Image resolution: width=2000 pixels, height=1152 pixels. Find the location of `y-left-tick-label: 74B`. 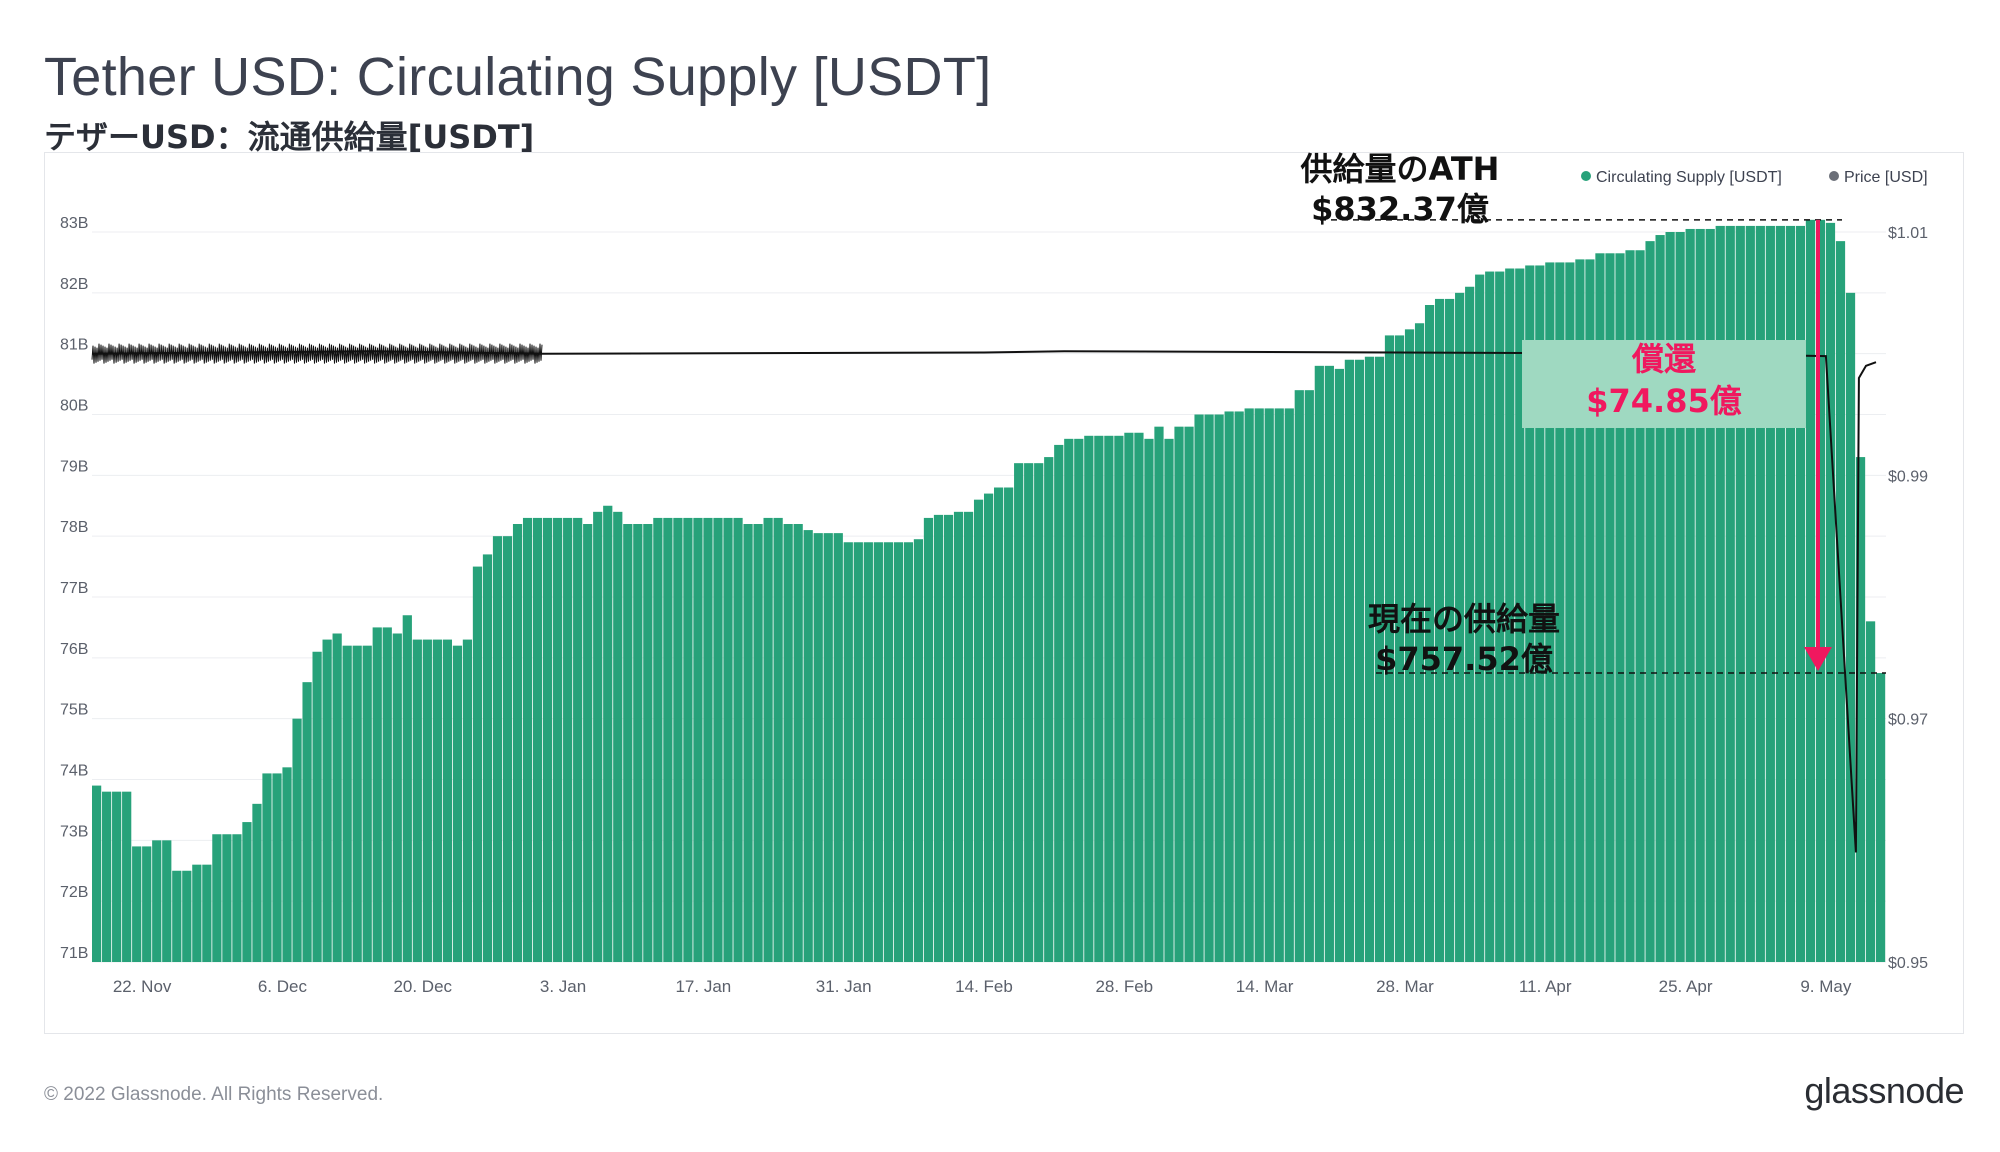

y-left-tick-label: 74B is located at coordinates (74, 771).